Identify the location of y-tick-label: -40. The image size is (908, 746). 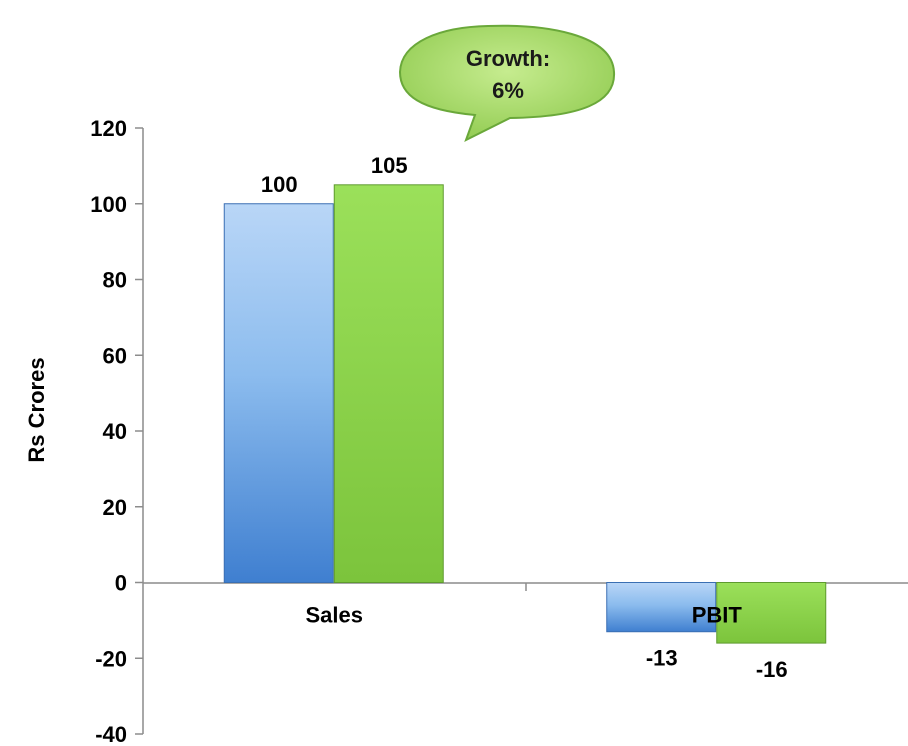
(111, 734).